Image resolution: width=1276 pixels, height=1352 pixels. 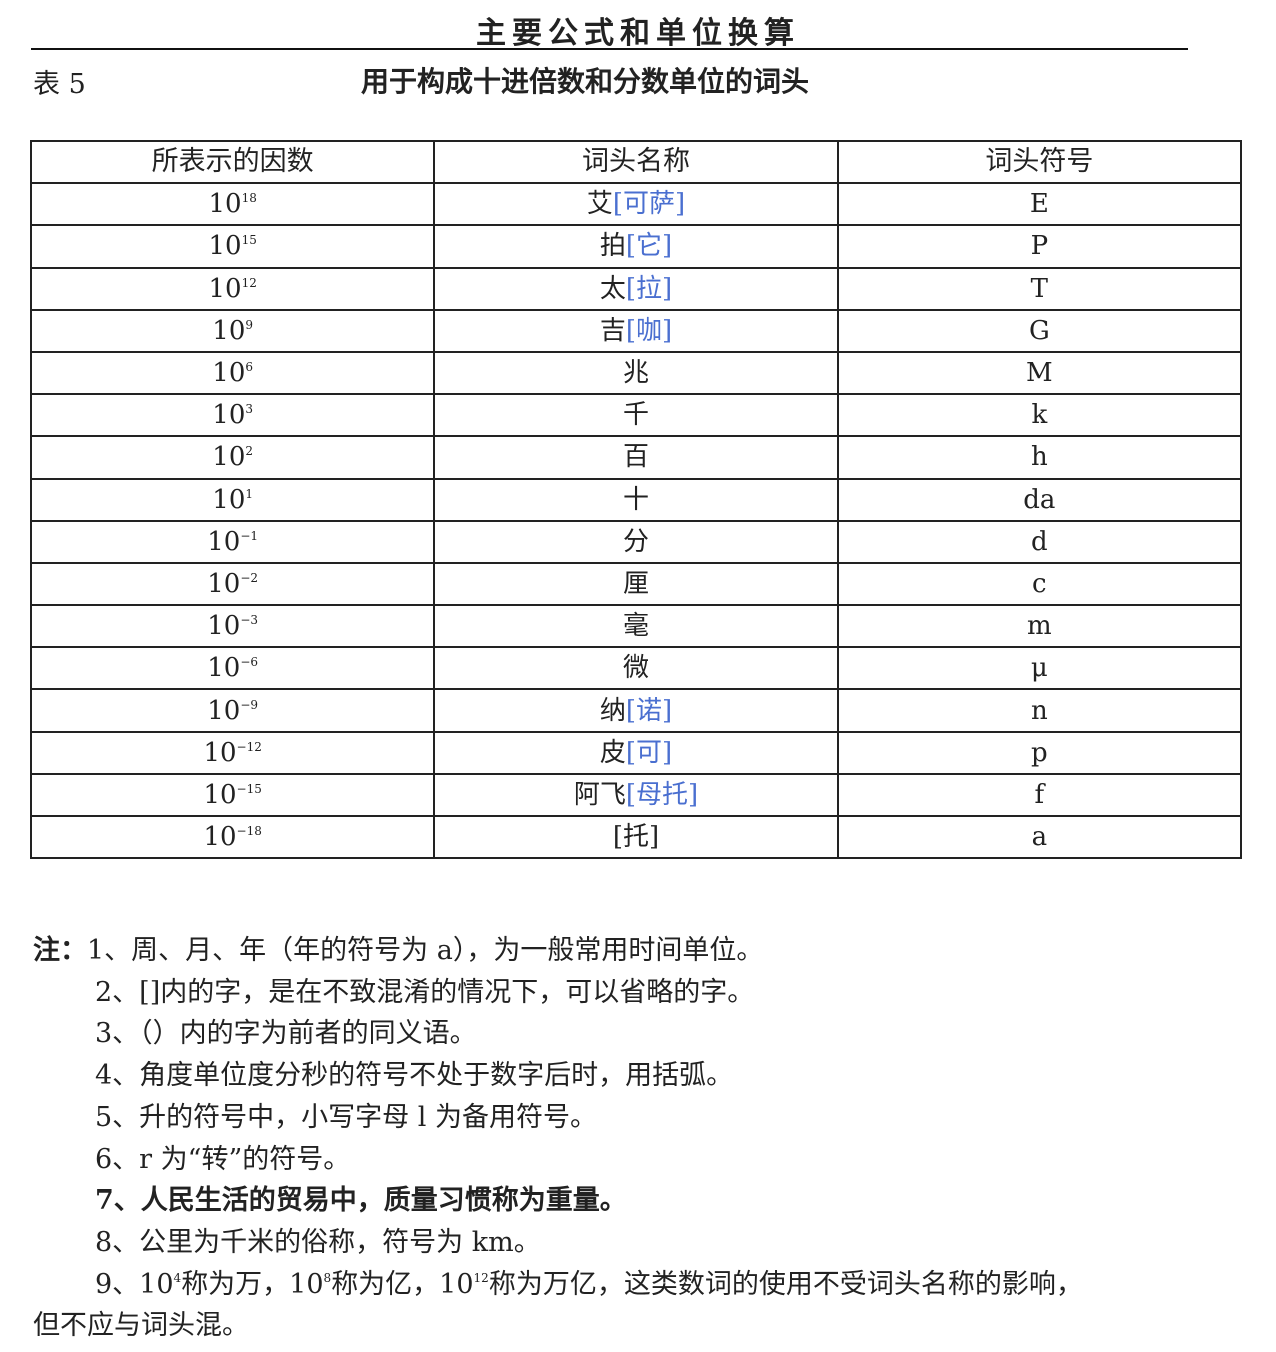 I want to click on table-row: 101 十 da, so click(x=636, y=499).